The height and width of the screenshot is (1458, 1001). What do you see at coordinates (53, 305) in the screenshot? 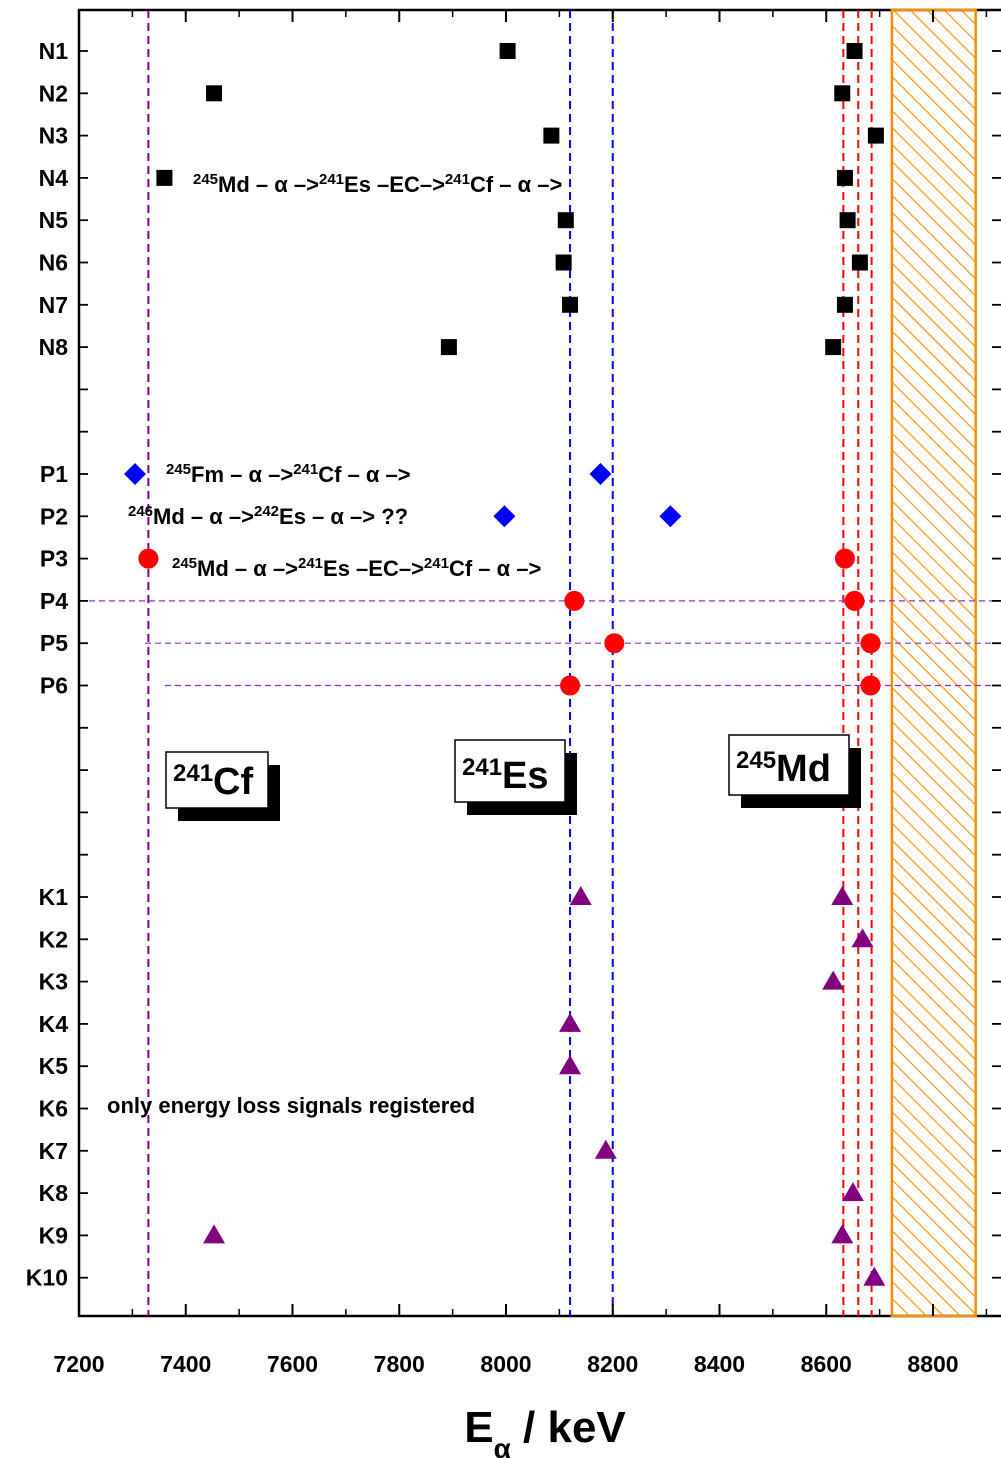
I see `row-label: N7` at bounding box center [53, 305].